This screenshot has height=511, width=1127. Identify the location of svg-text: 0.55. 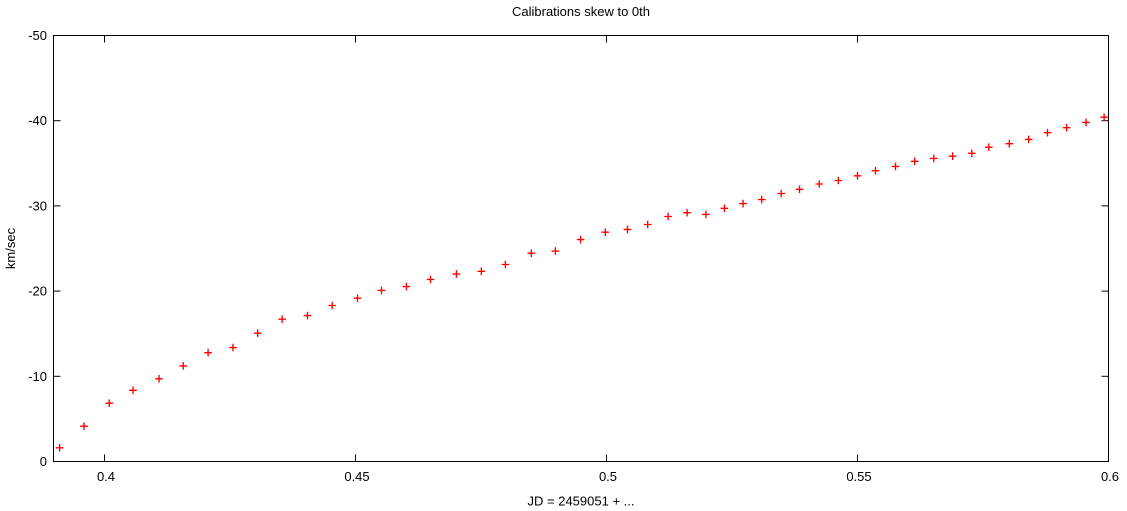
(858, 476).